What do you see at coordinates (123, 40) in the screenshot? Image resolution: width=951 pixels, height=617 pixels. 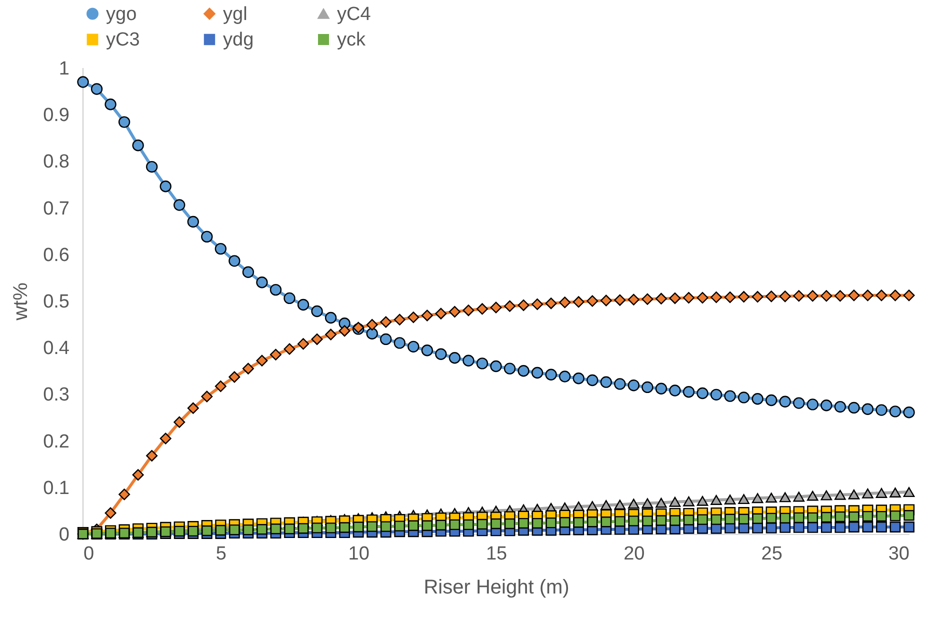 I see `legend-label: yC3` at bounding box center [123, 40].